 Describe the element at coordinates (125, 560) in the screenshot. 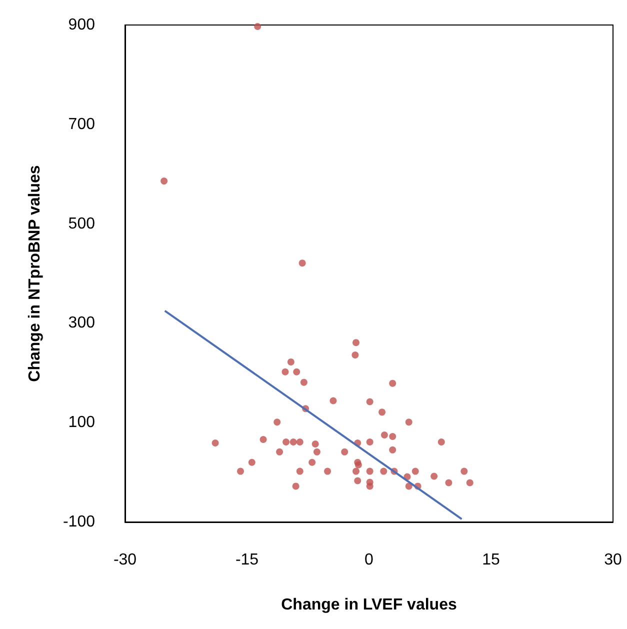

I see `x-tick-label: -30` at that location.